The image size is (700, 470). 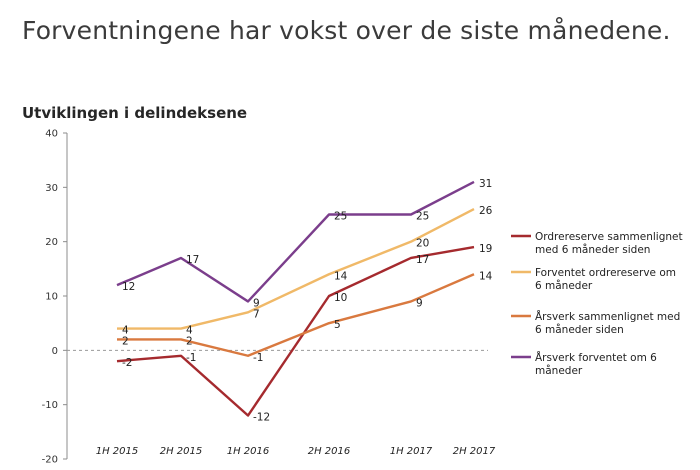 What do you see at coordinates (607, 316) in the screenshot?
I see `legend-label: Årsverk sammenlignet med` at bounding box center [607, 316].